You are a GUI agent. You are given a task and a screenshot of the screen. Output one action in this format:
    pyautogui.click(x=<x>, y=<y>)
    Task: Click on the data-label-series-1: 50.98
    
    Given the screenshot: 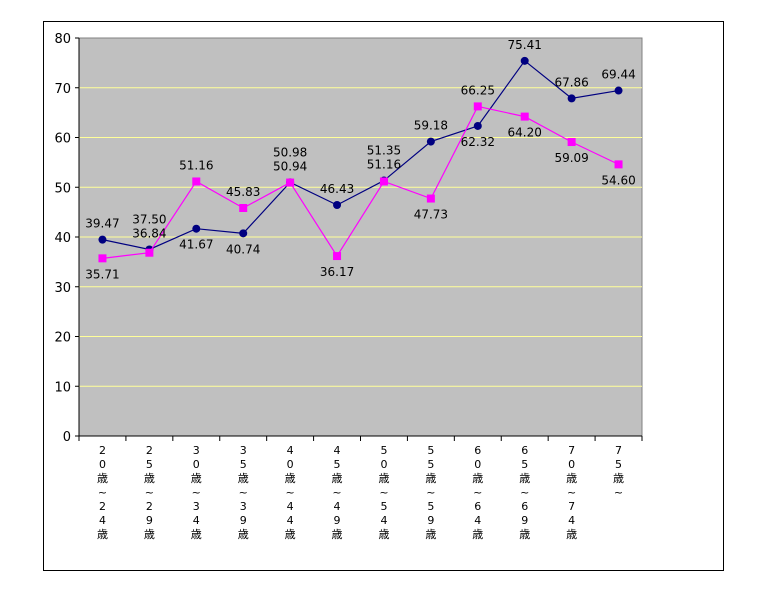 What is the action you would take?
    pyautogui.click(x=290, y=152)
    